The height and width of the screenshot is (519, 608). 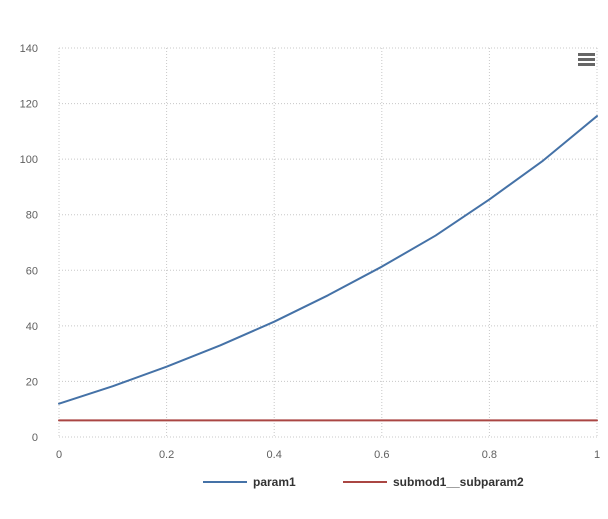 What do you see at coordinates (381, 455) in the screenshot?
I see `x-tick-label: 0.6` at bounding box center [381, 455].